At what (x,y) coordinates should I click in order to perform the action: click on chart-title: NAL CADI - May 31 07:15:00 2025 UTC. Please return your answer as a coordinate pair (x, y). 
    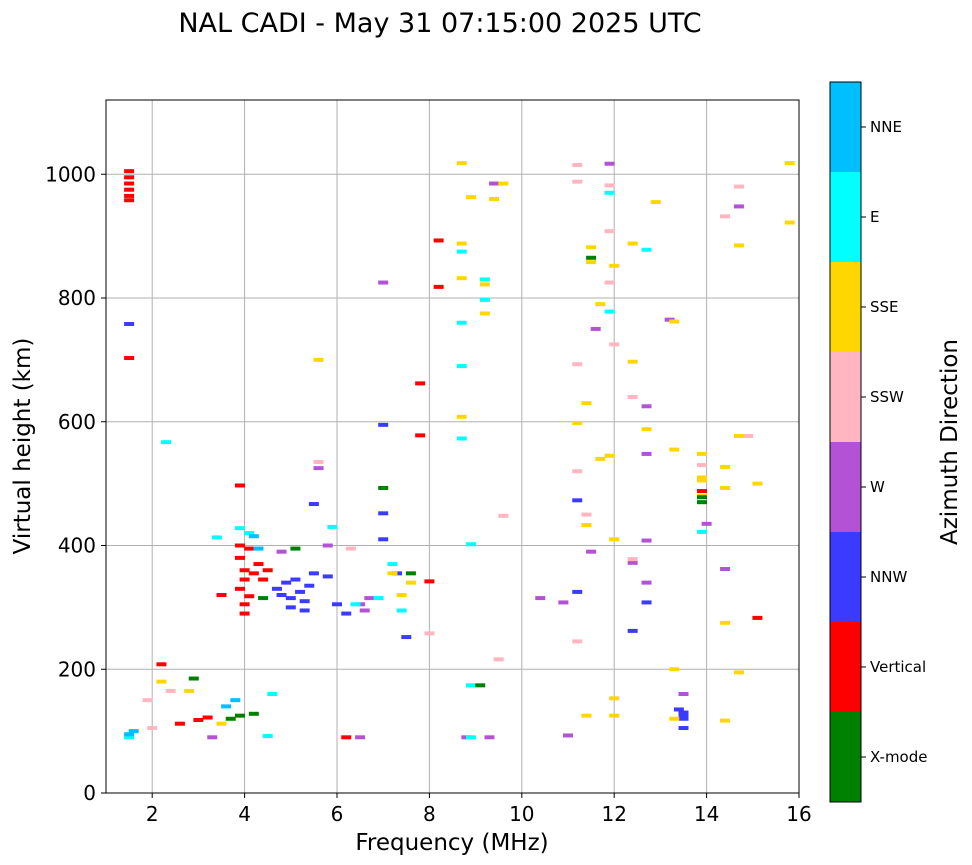
    Looking at the image, I should click on (439, 23).